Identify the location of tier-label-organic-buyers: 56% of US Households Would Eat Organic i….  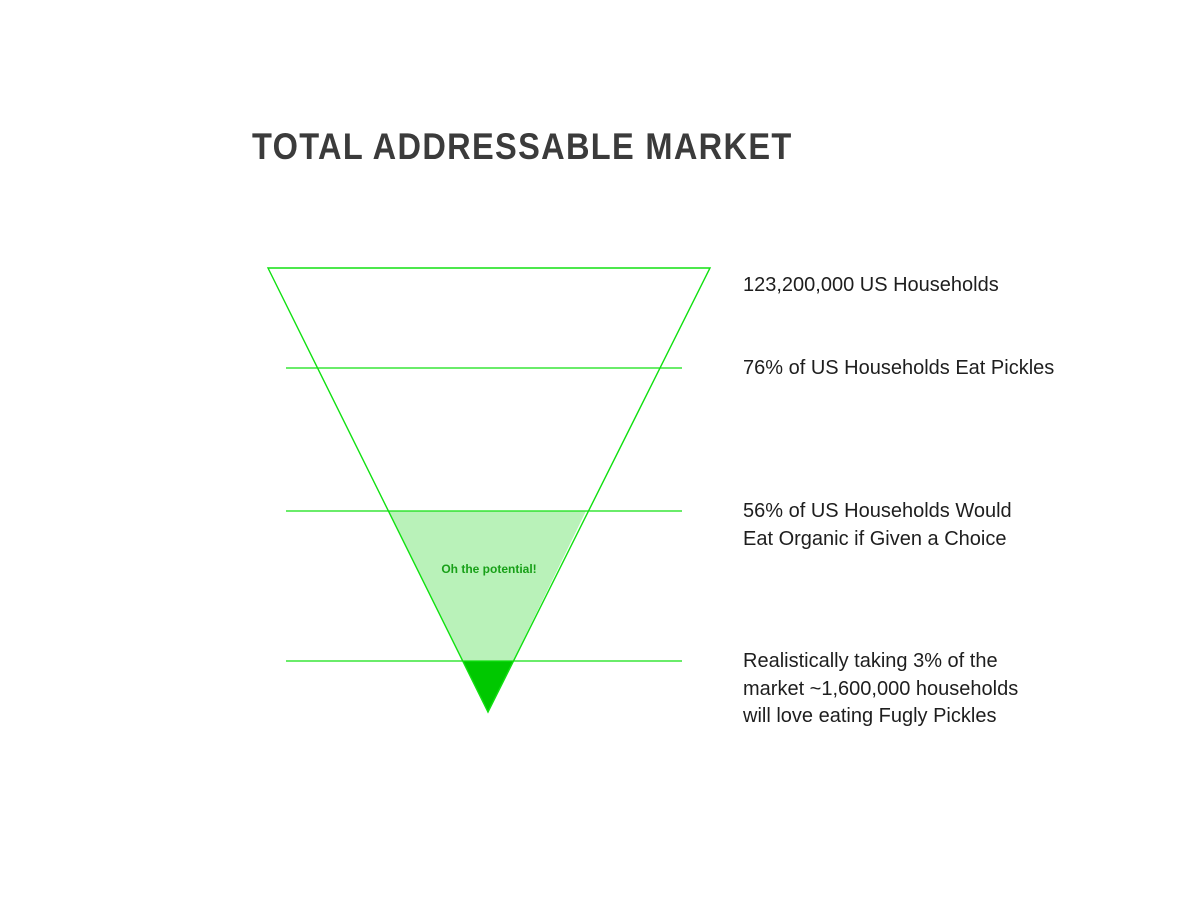
(877, 525).